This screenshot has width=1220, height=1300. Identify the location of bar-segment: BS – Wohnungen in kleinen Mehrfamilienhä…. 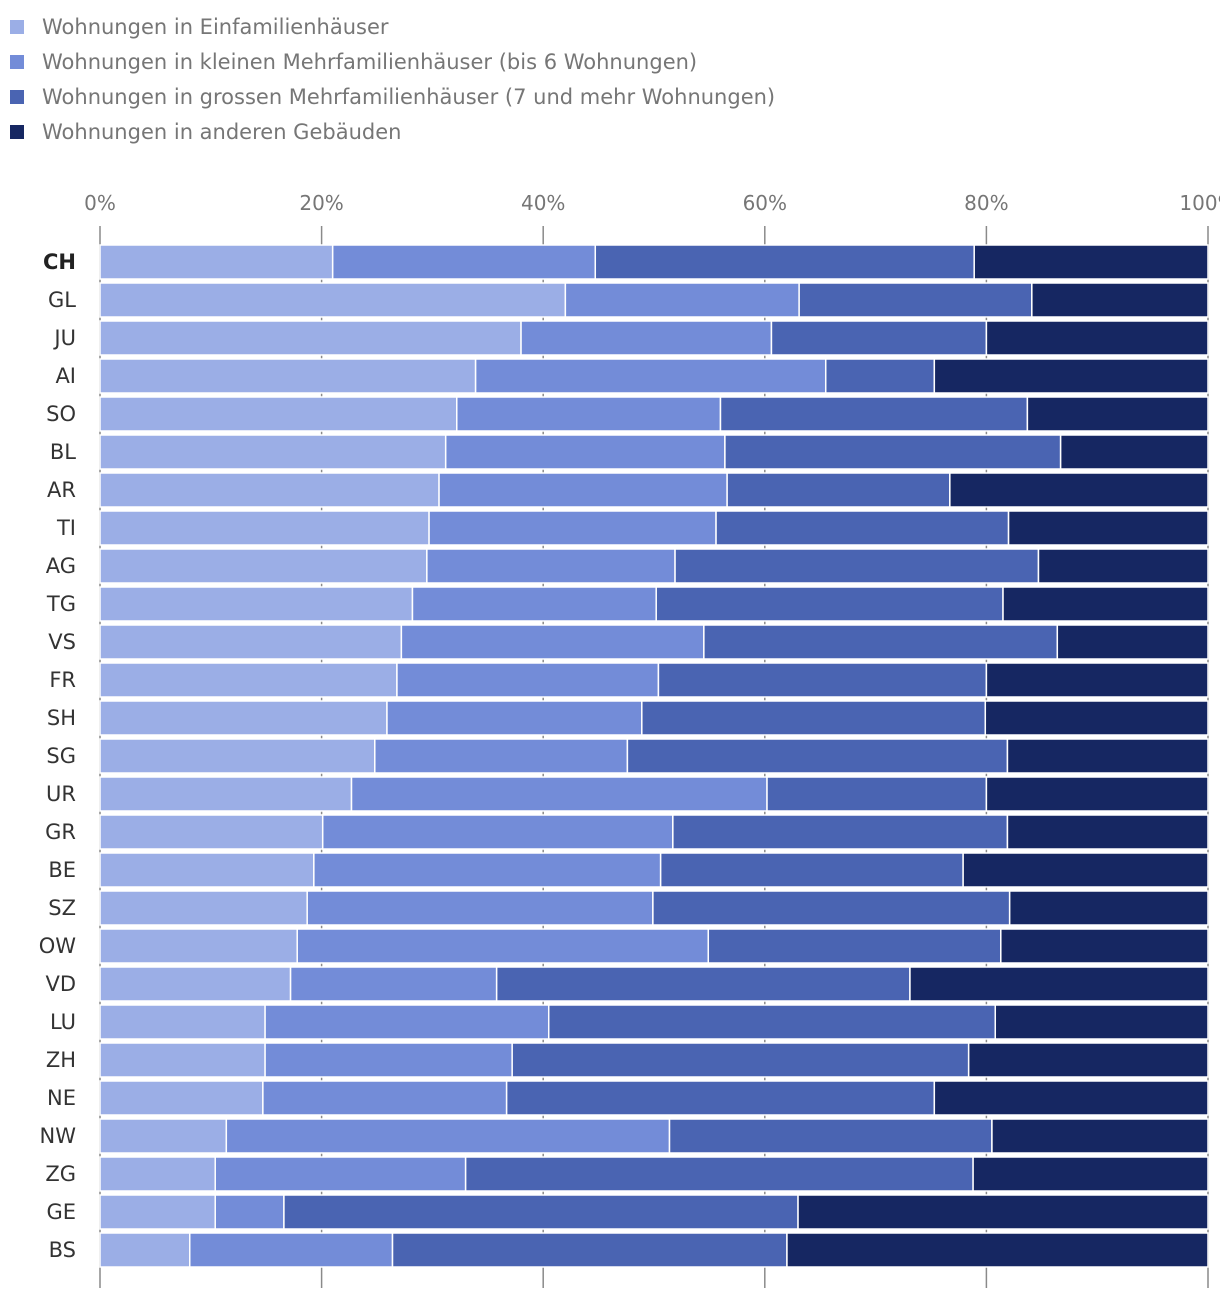
(291, 1250).